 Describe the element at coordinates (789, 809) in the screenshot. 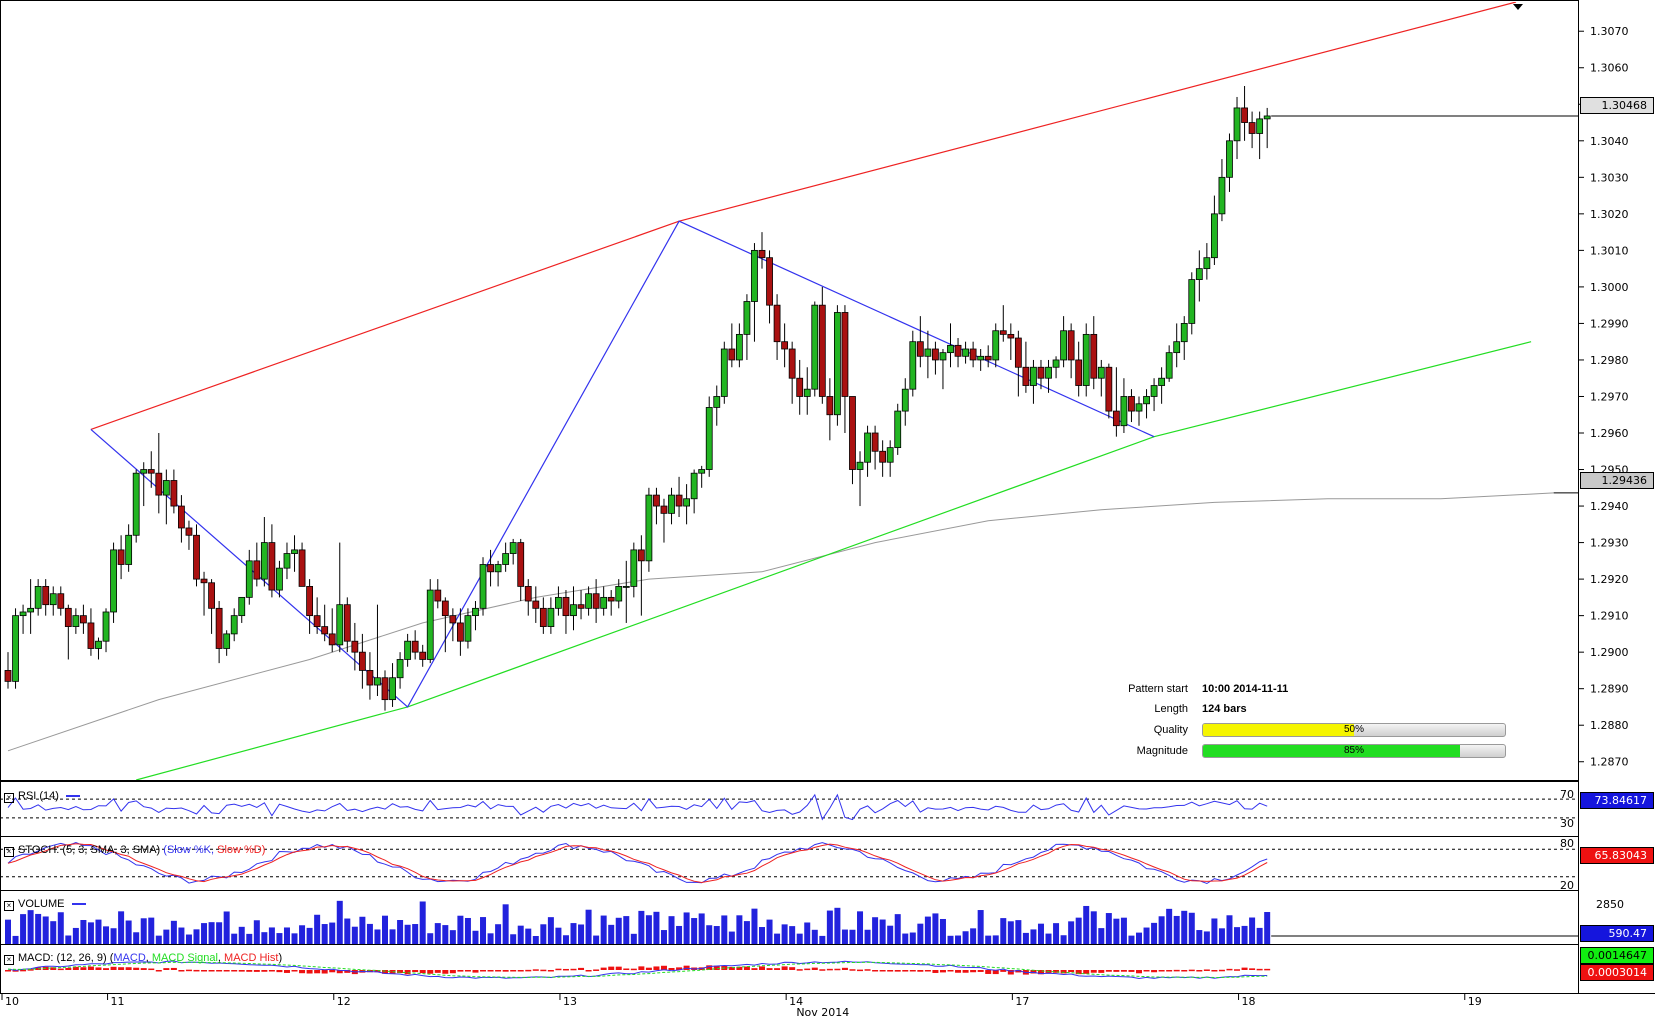

I see `indicator-pane-frame` at that location.